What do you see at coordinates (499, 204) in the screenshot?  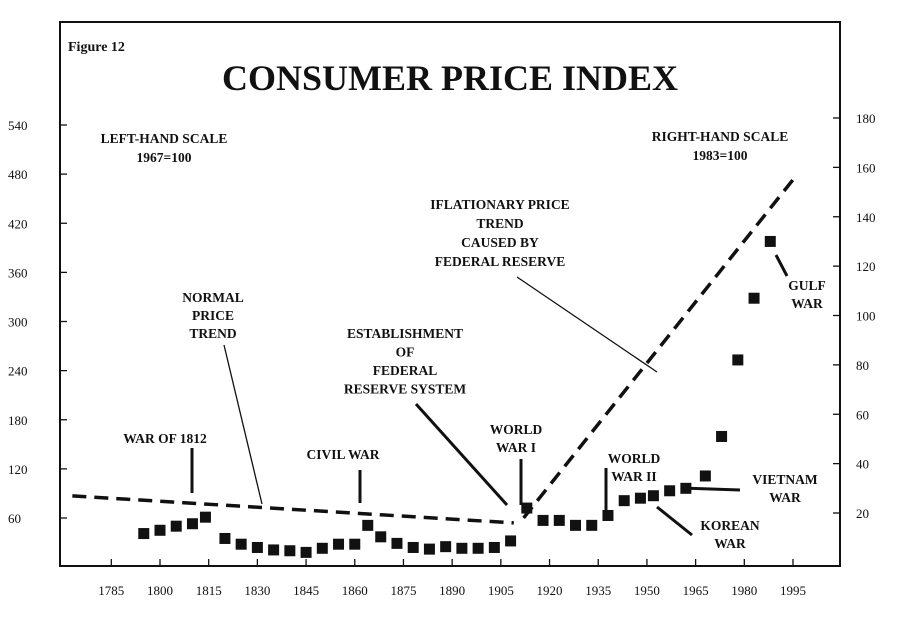 I see `inflationary-trend-label-line: IFLATIONARY PRICE` at bounding box center [499, 204].